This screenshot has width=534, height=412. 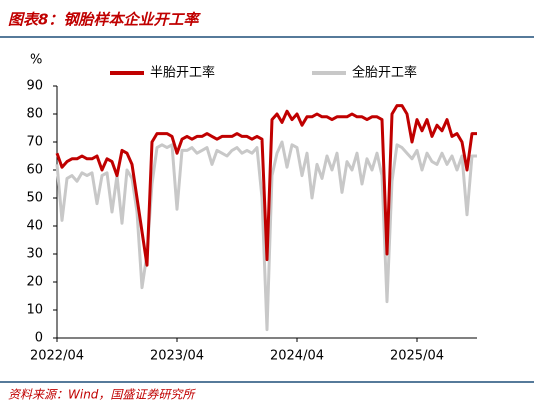 I want to click on y-tick-label: 10, so click(x=34, y=310).